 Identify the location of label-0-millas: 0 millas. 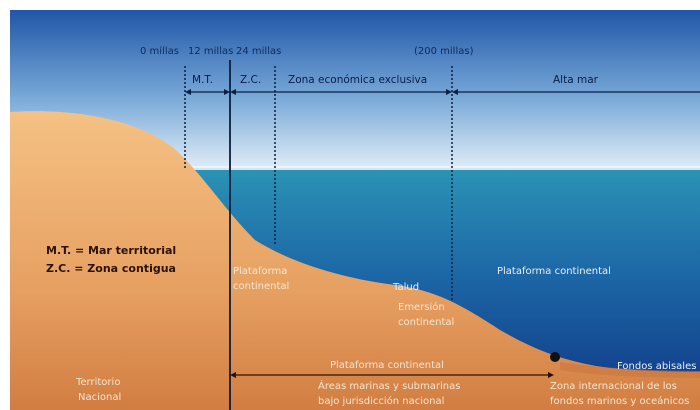
(159, 51).